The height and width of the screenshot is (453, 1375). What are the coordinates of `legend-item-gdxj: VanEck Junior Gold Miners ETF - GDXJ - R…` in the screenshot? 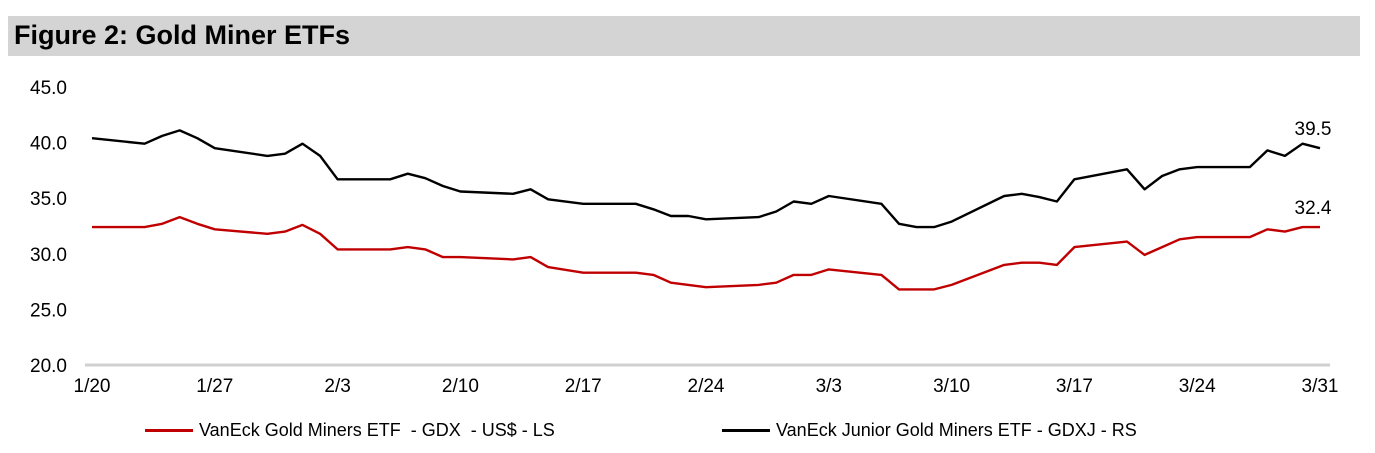 It's located at (929, 430).